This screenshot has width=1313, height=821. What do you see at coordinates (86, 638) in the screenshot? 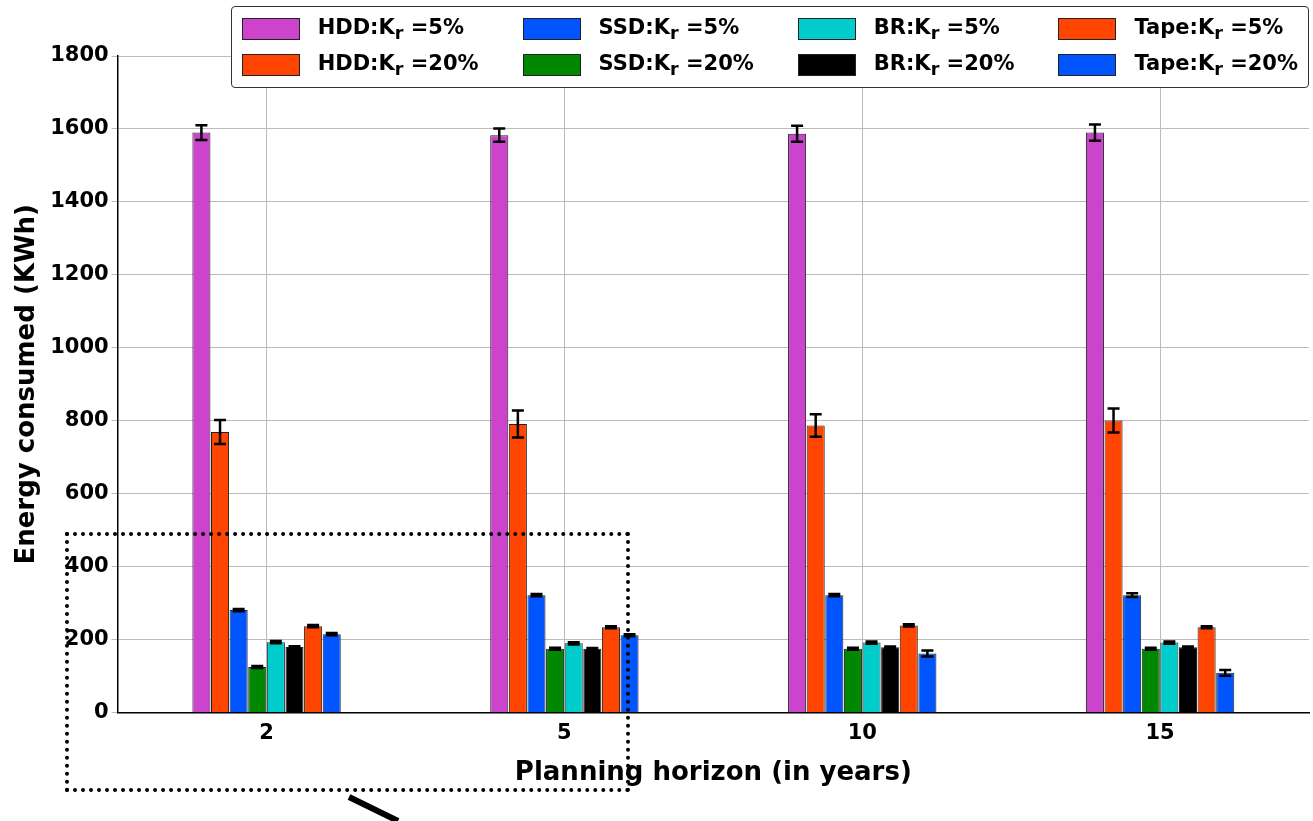
I see `y-tick-label: 200` at bounding box center [86, 638].